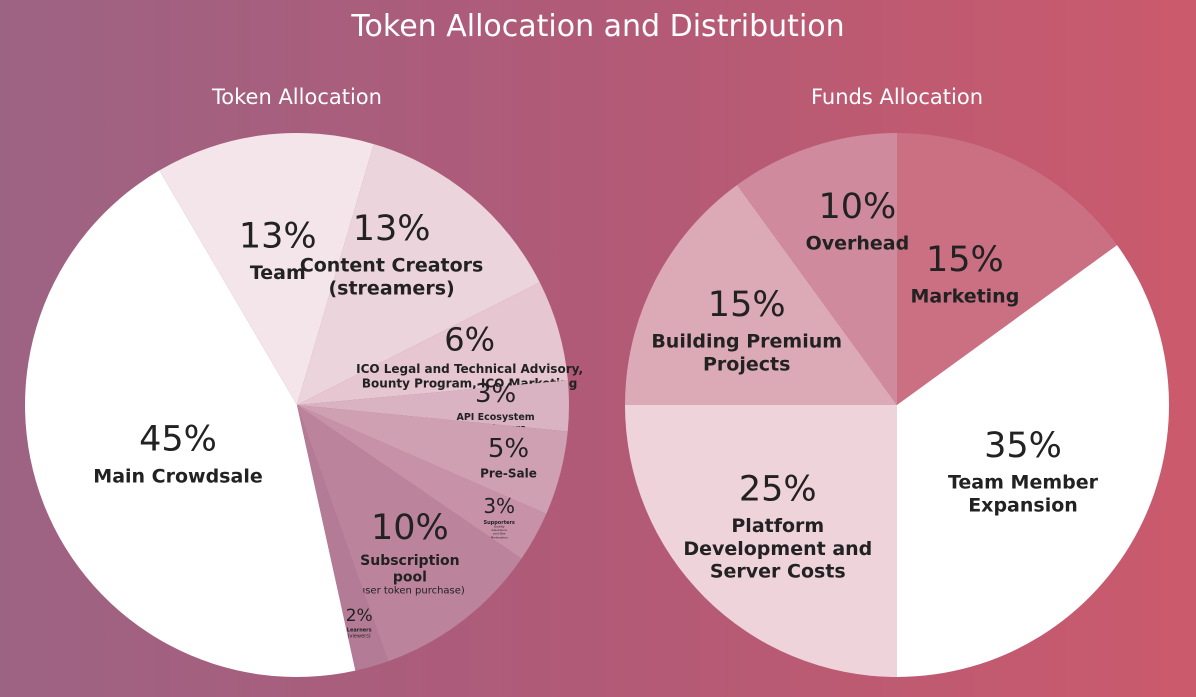 The image size is (1196, 697). I want to click on funds-allocation-title: Funds Allocation, so click(897, 97).